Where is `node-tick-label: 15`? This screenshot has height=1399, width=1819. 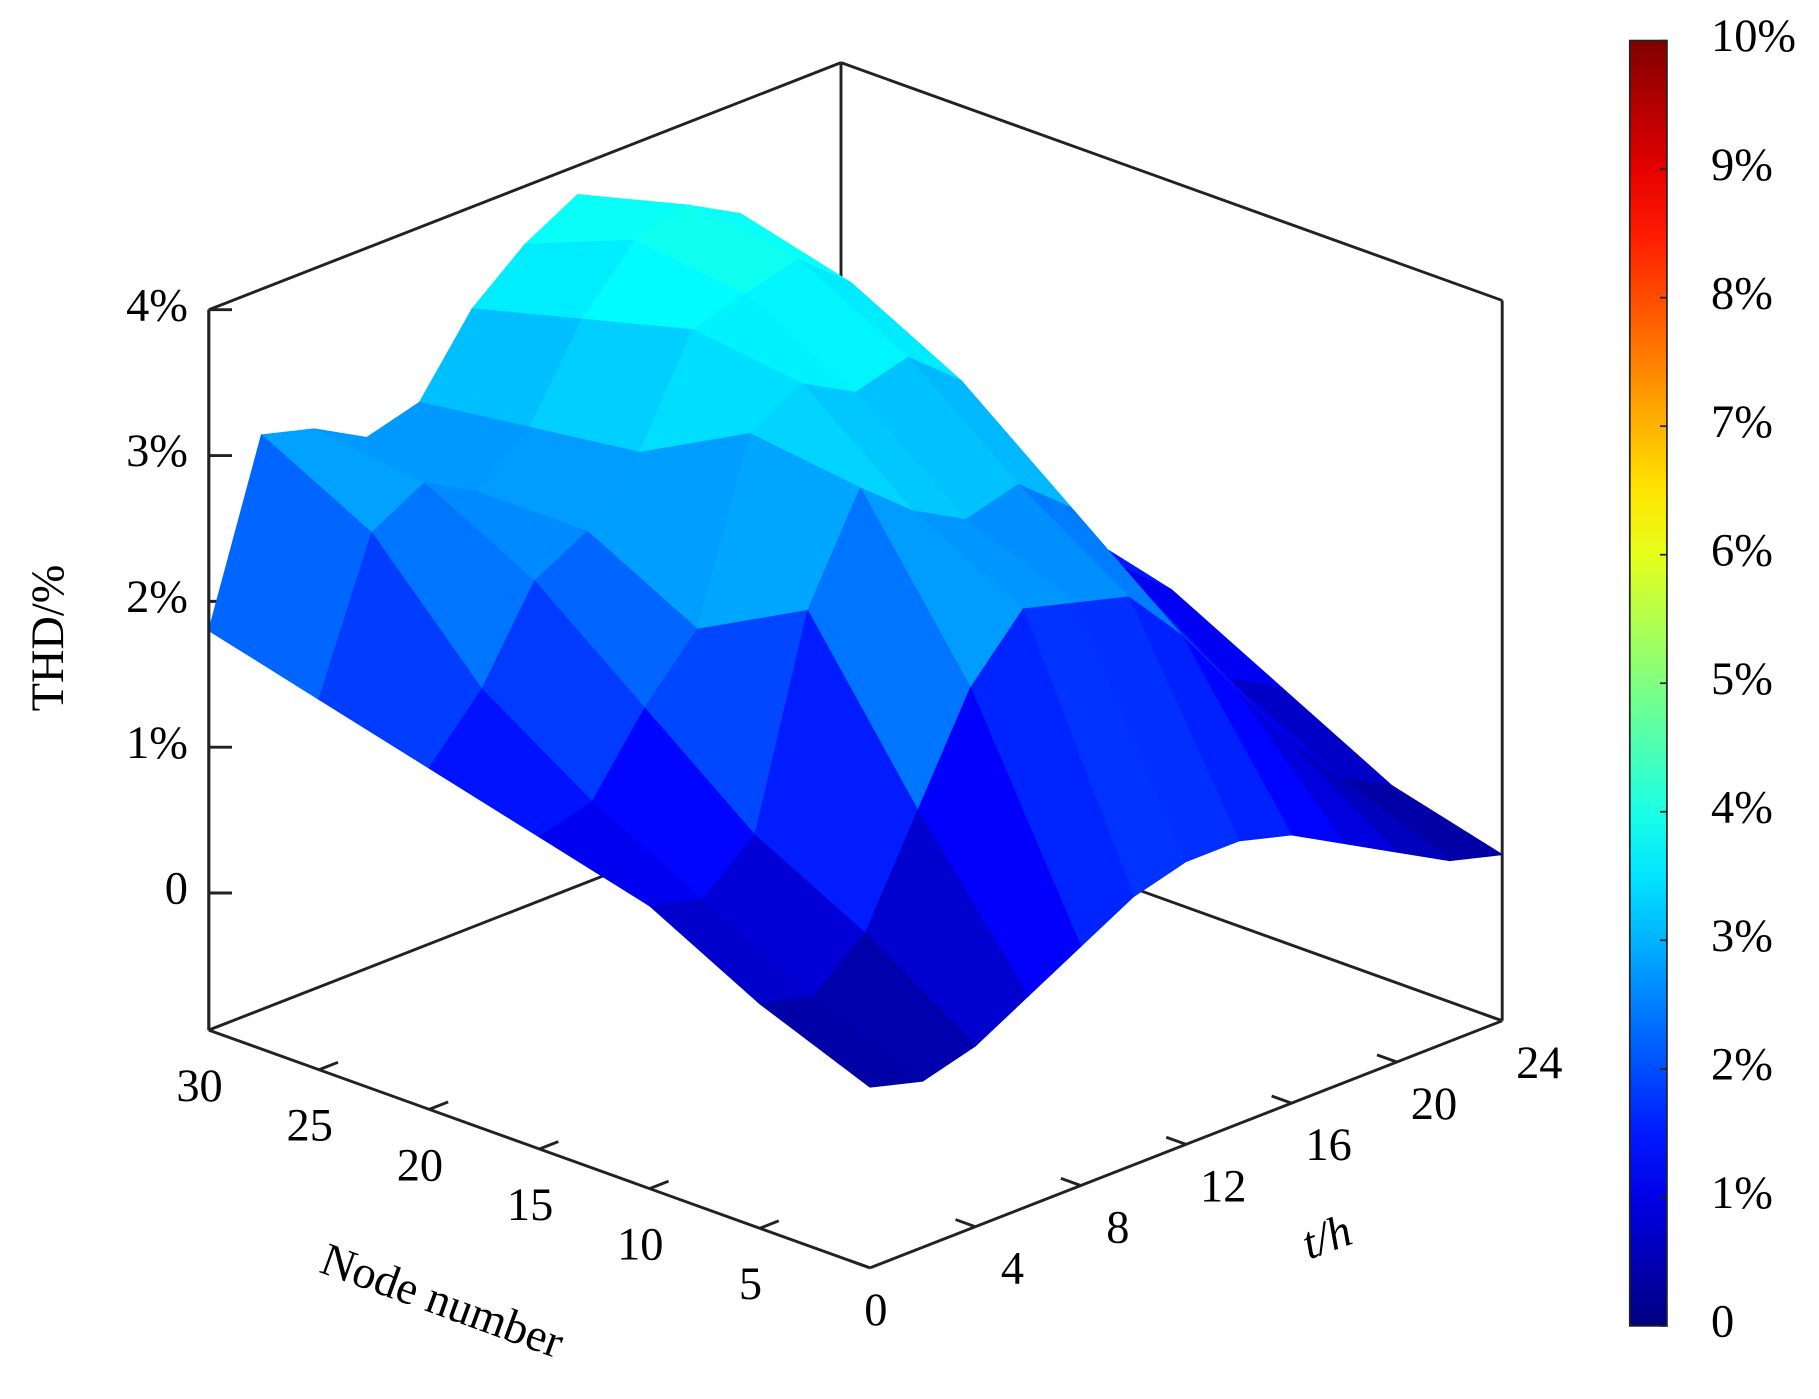
node-tick-label: 15 is located at coordinates (530, 1205).